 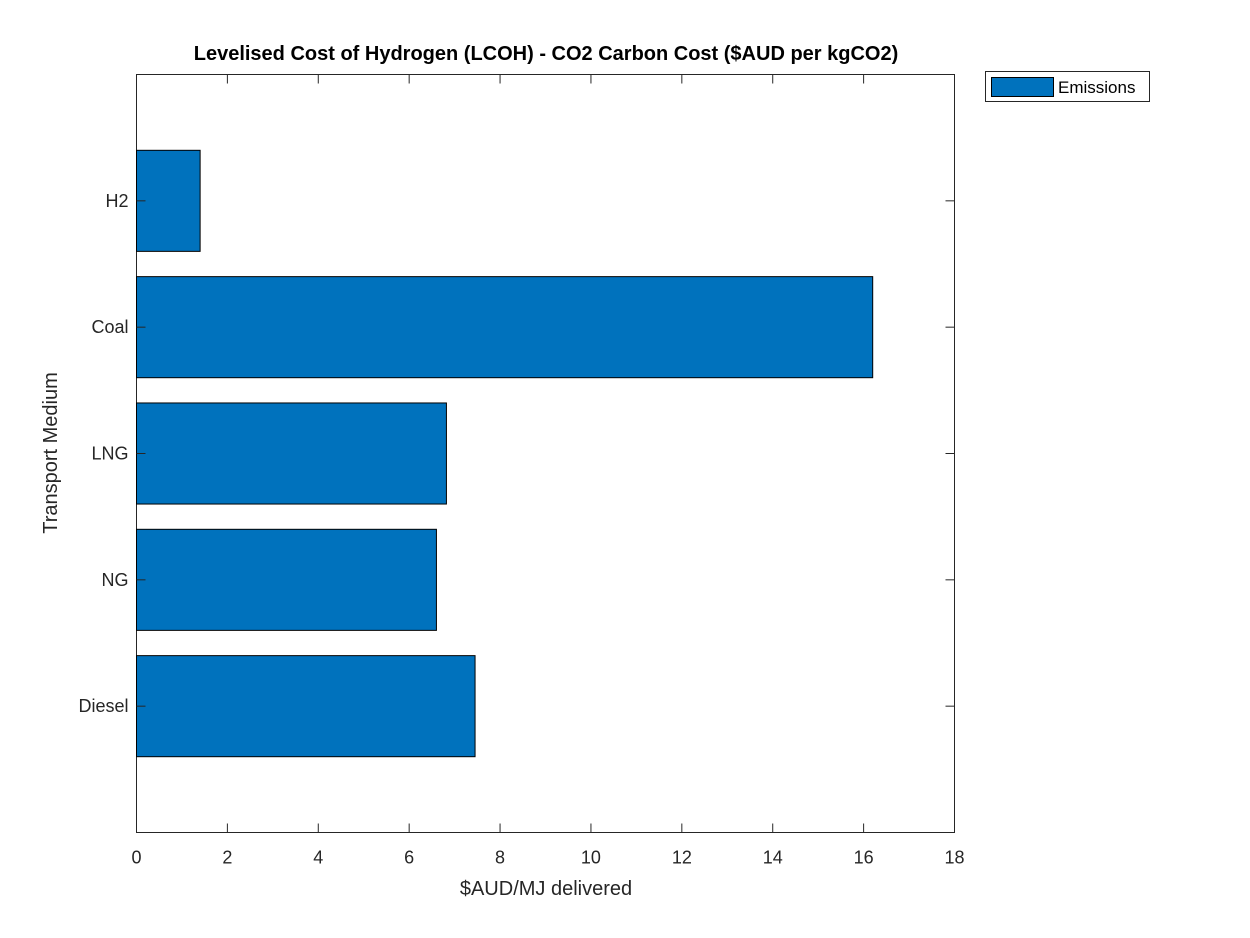 What do you see at coordinates (1096, 87) in the screenshot?
I see `legend-label-emissions: Emissions` at bounding box center [1096, 87].